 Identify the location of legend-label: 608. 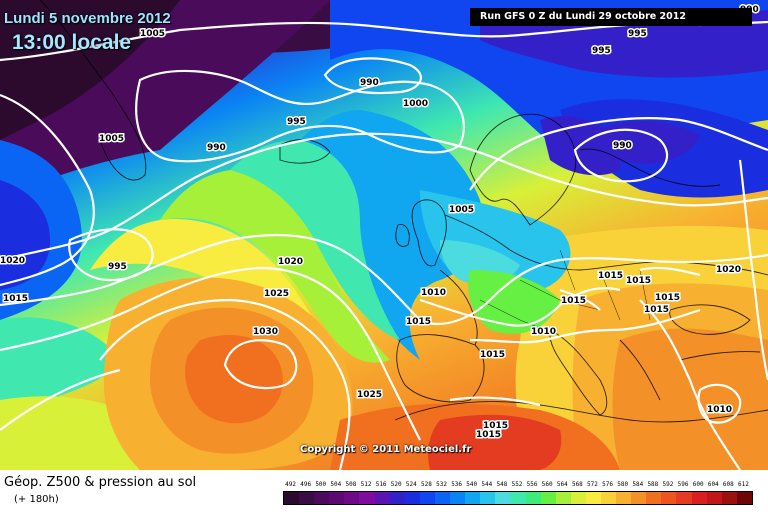
(728, 484).